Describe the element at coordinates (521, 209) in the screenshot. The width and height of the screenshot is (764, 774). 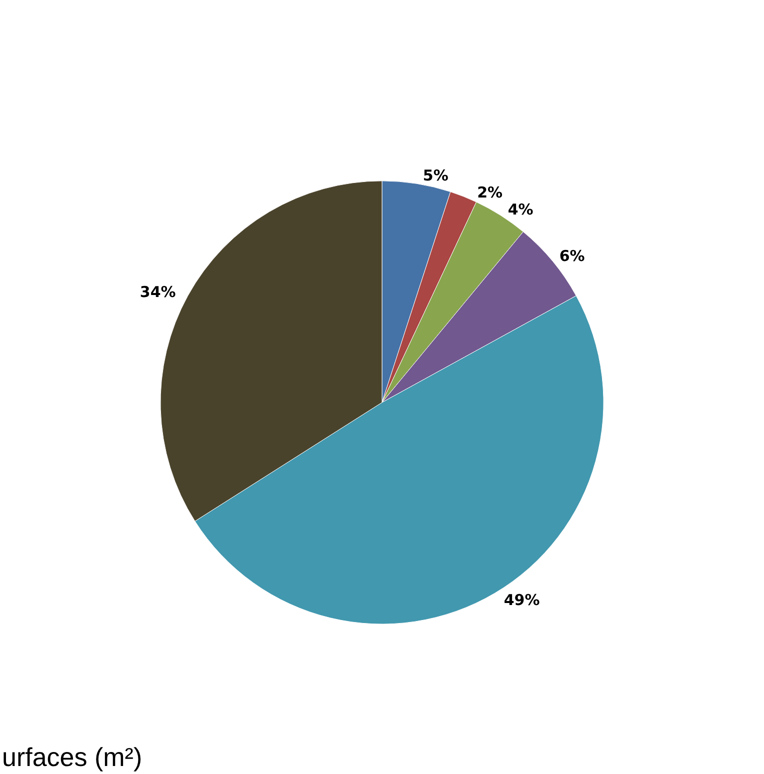
I see `data-label: 4%` at that location.